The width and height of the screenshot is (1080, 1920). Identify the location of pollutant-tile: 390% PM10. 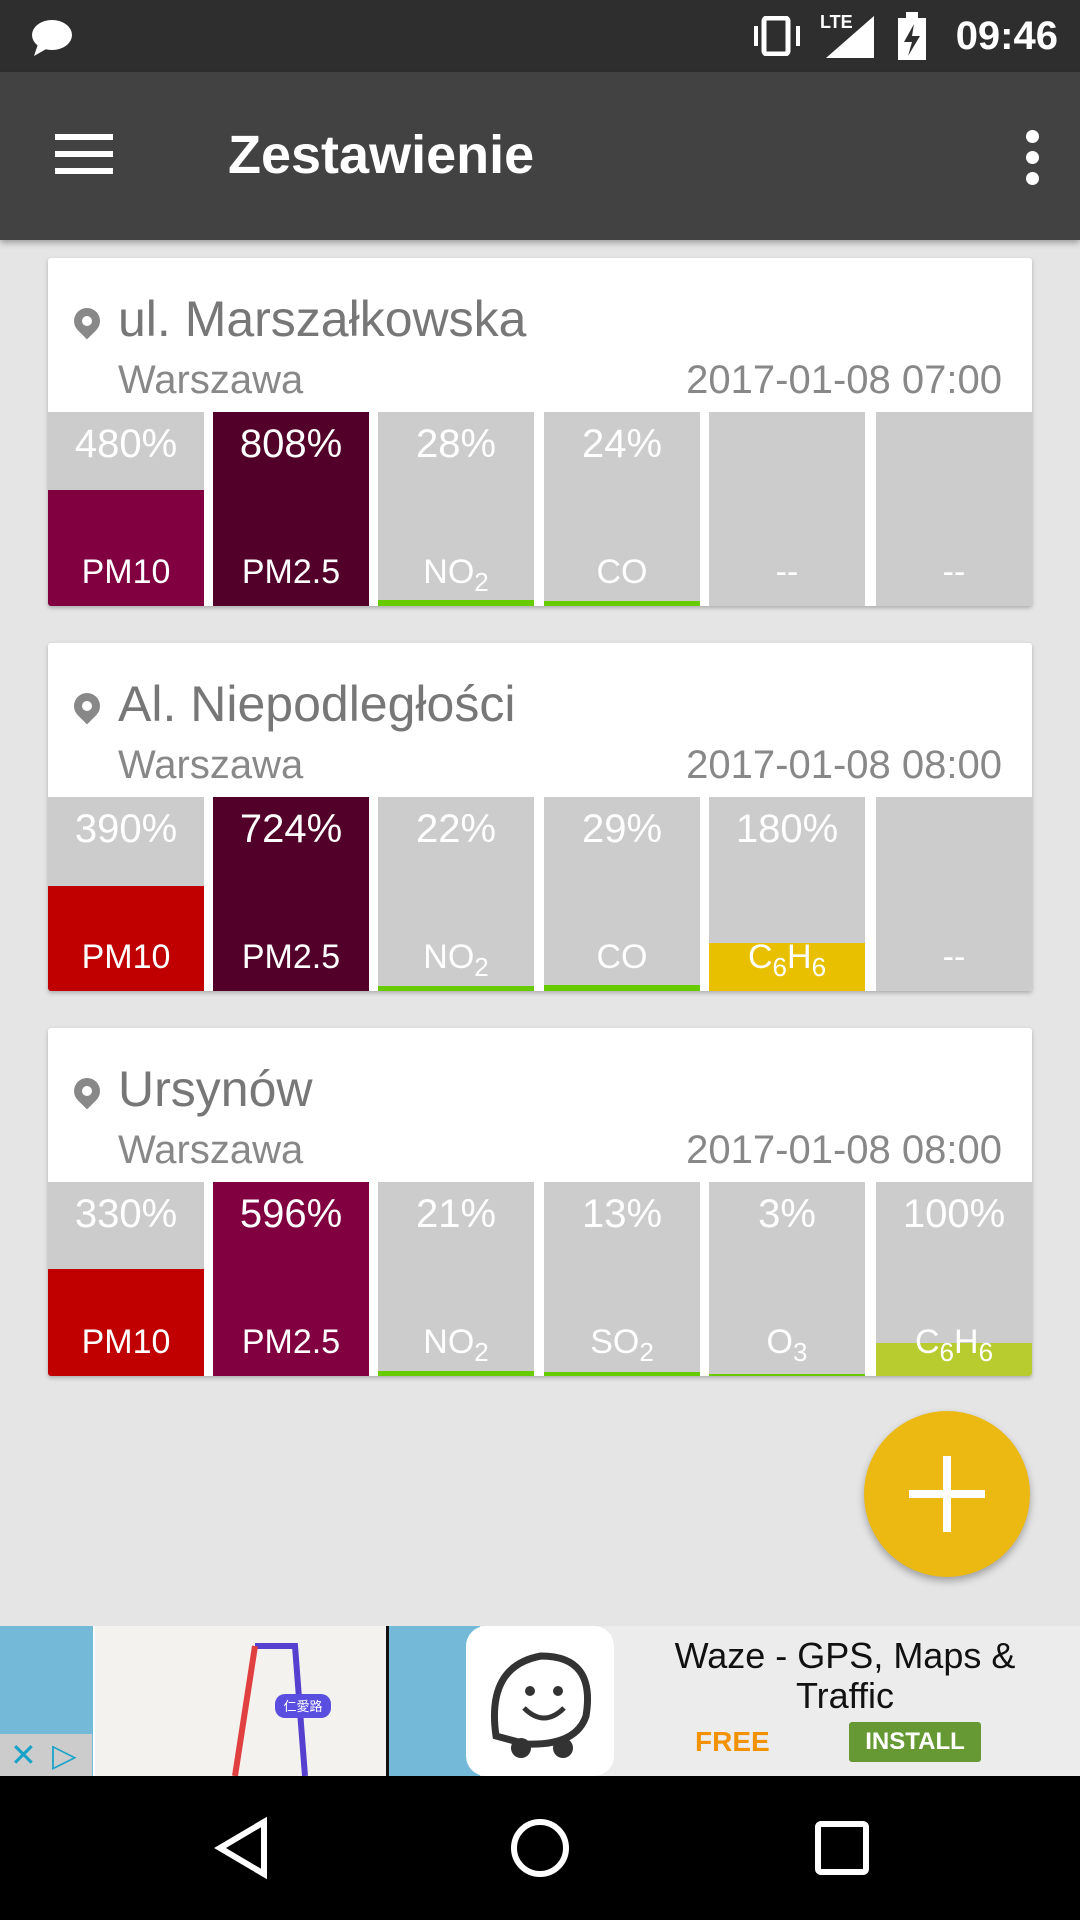
(126, 894).